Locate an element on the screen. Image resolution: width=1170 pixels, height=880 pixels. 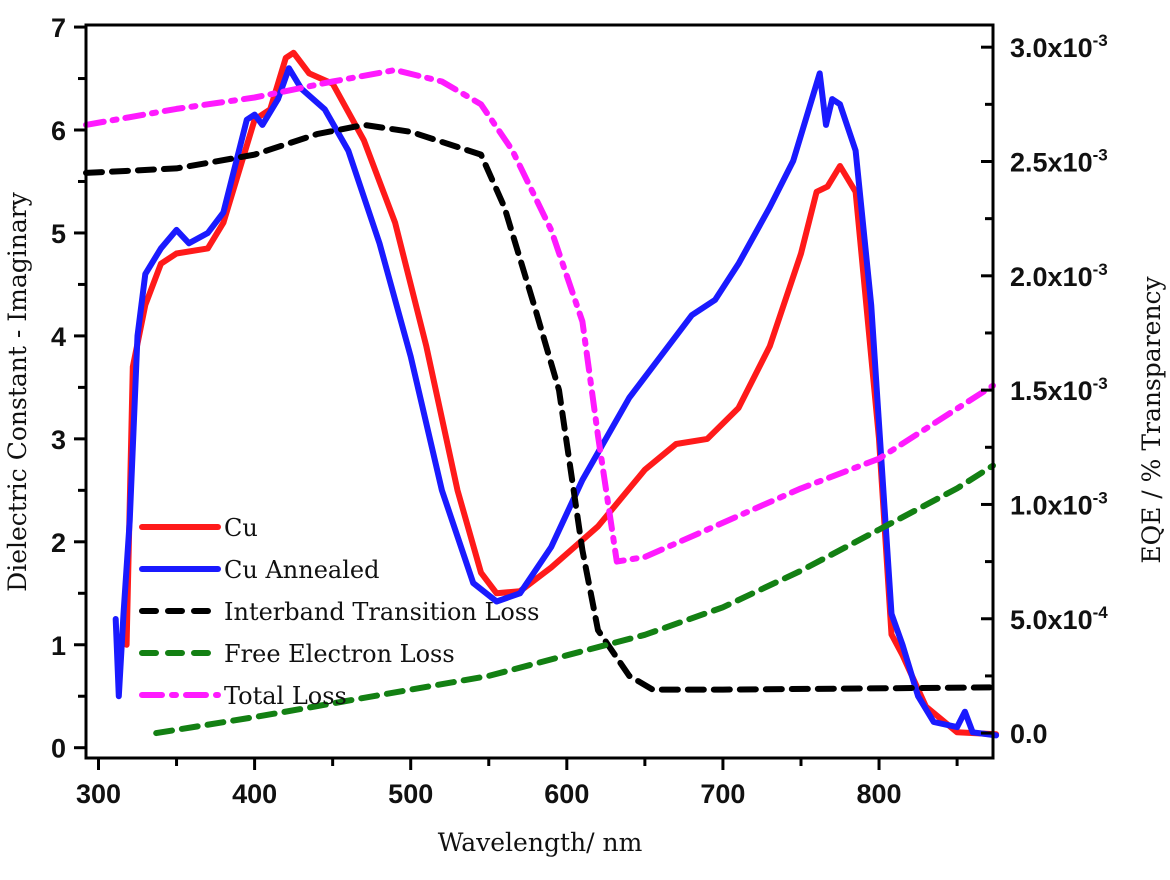
x-tick-label: 300 is located at coordinates (98, 794).